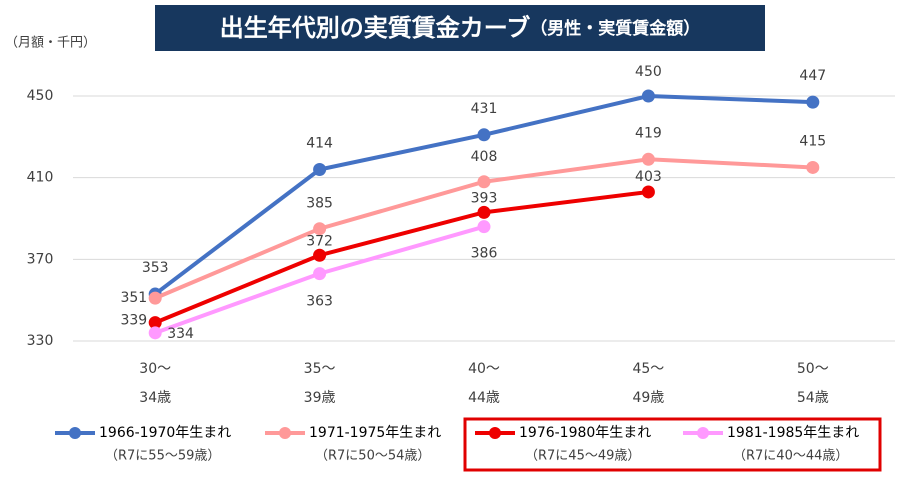 The image size is (900, 478). What do you see at coordinates (40, 178) in the screenshot?
I see `y-tick-label: 410` at bounding box center [40, 178].